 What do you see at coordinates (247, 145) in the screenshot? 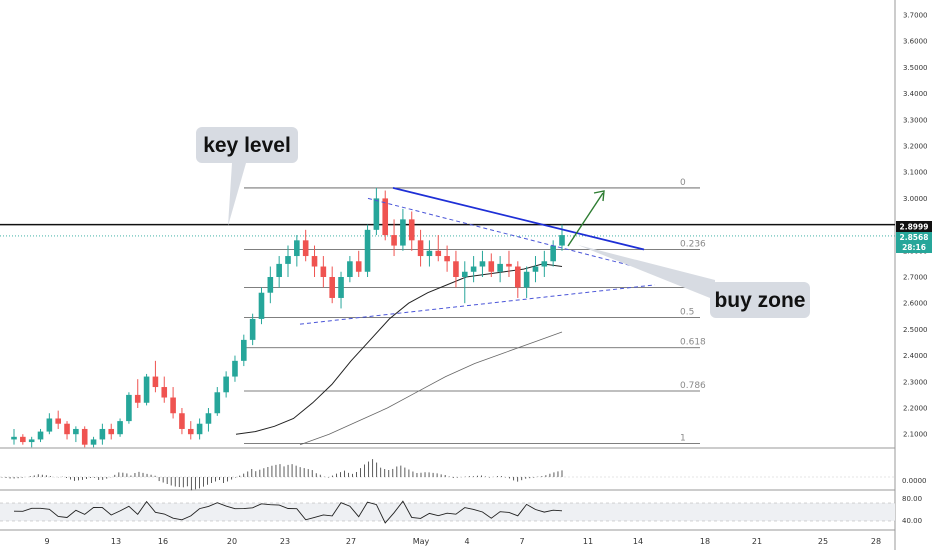
I see `key-level-label: key level` at bounding box center [247, 145].